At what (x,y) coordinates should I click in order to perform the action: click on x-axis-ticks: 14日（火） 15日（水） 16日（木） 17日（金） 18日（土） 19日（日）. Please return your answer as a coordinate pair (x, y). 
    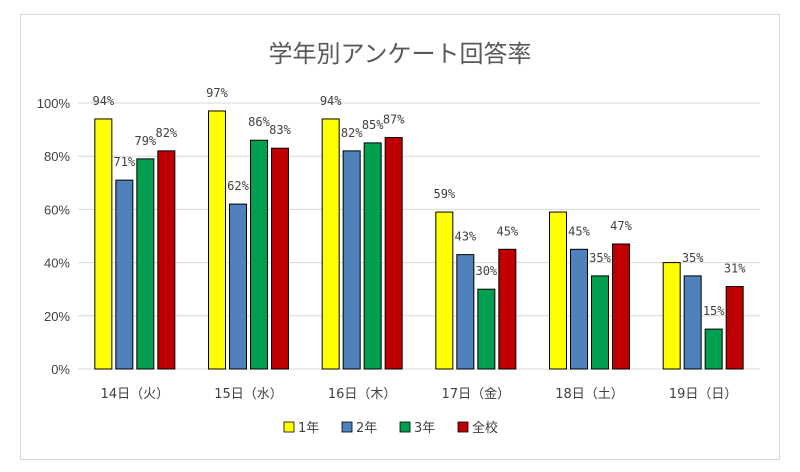
    Looking at the image, I should click on (419, 394).